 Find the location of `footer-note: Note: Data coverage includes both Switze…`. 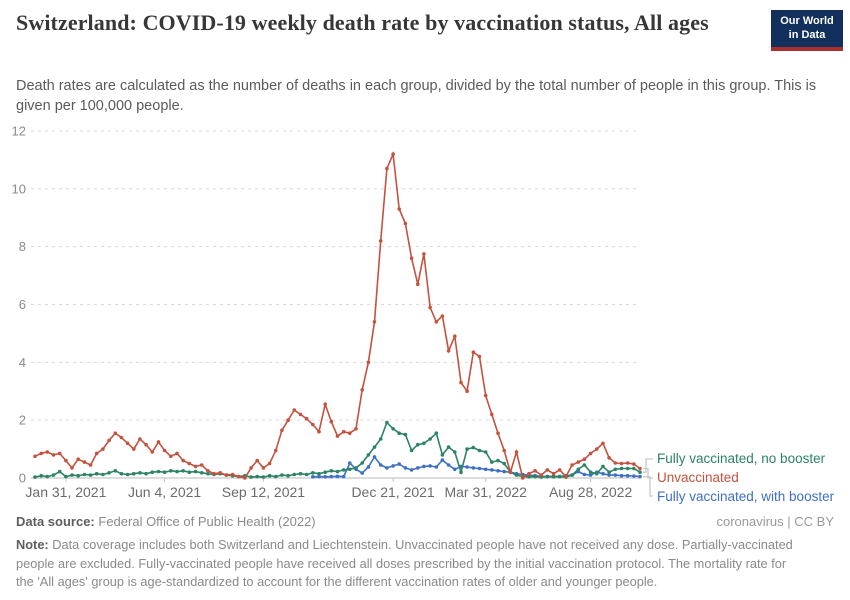

footer-note: Note: Data coverage includes both Switze… is located at coordinates (411, 564).